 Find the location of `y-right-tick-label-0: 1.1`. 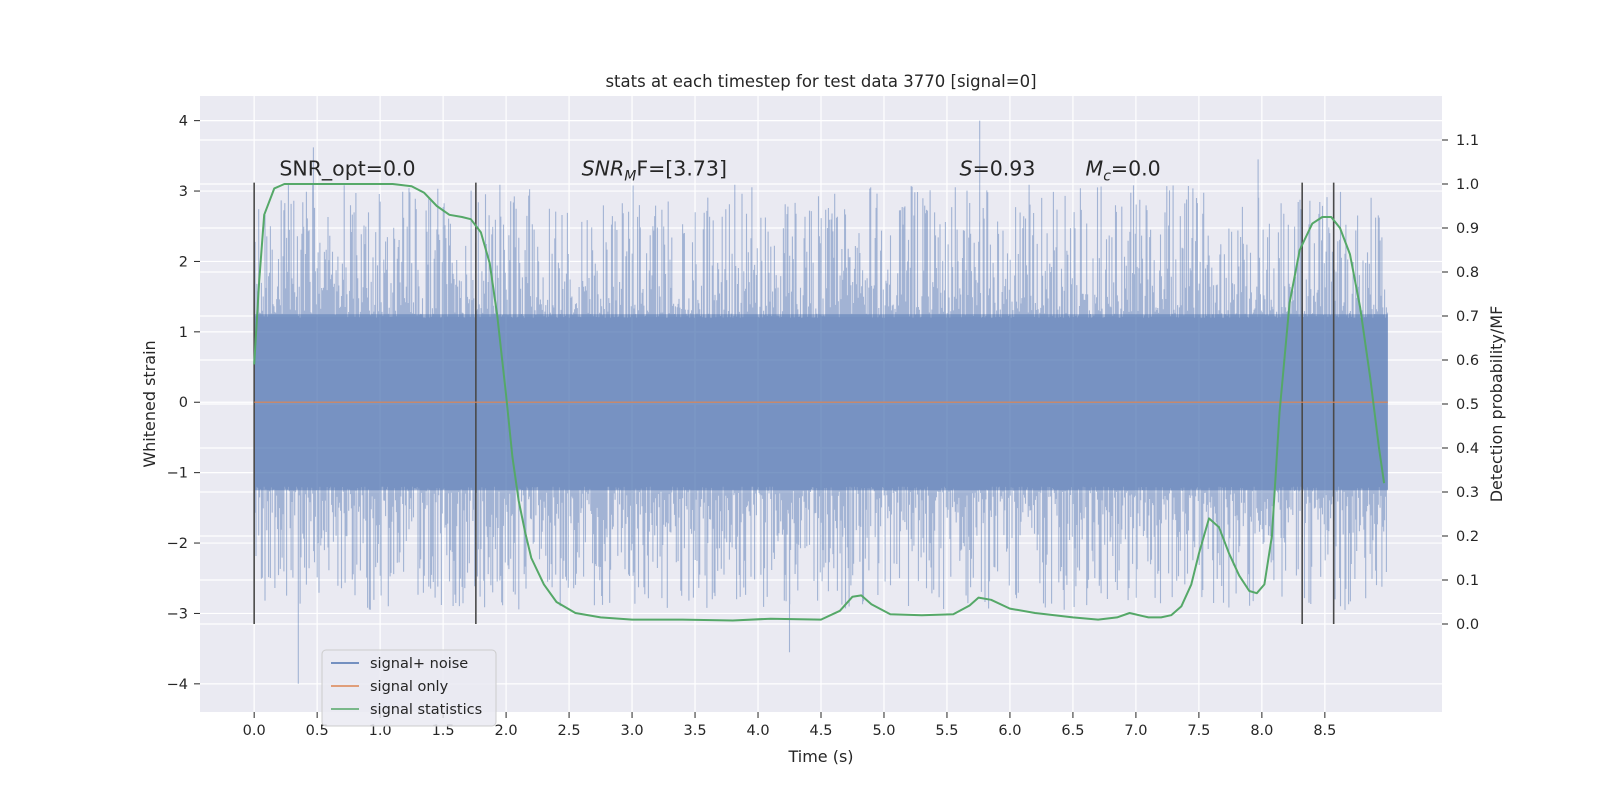

y-right-tick-label-0: 1.1 is located at coordinates (1467, 141).